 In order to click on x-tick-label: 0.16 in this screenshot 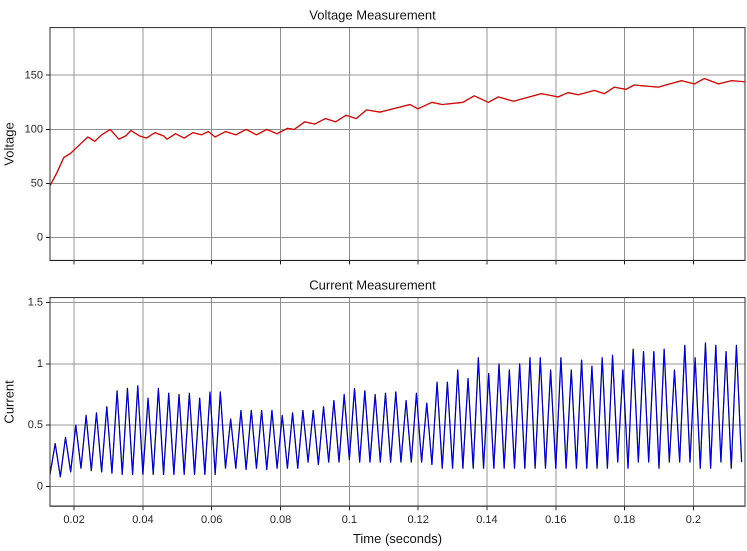, I will do `click(555, 520)`.